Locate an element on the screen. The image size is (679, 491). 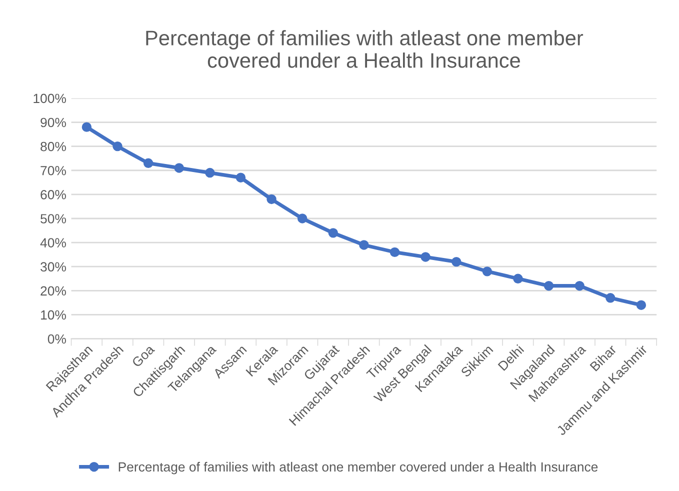
y-tick-label: 40% is located at coordinates (53, 243).